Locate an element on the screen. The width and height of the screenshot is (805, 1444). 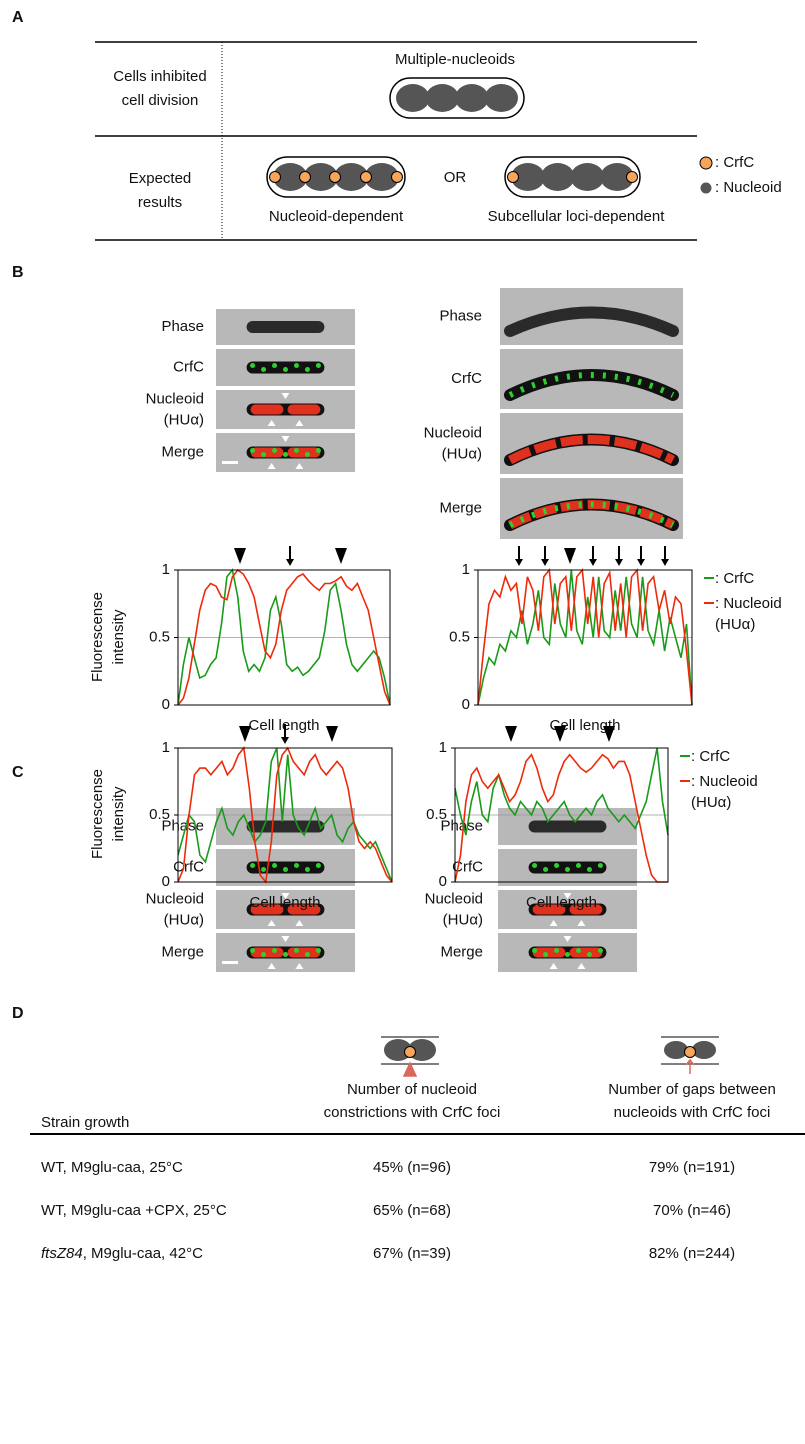
cell is located at coordinates (285, 327).